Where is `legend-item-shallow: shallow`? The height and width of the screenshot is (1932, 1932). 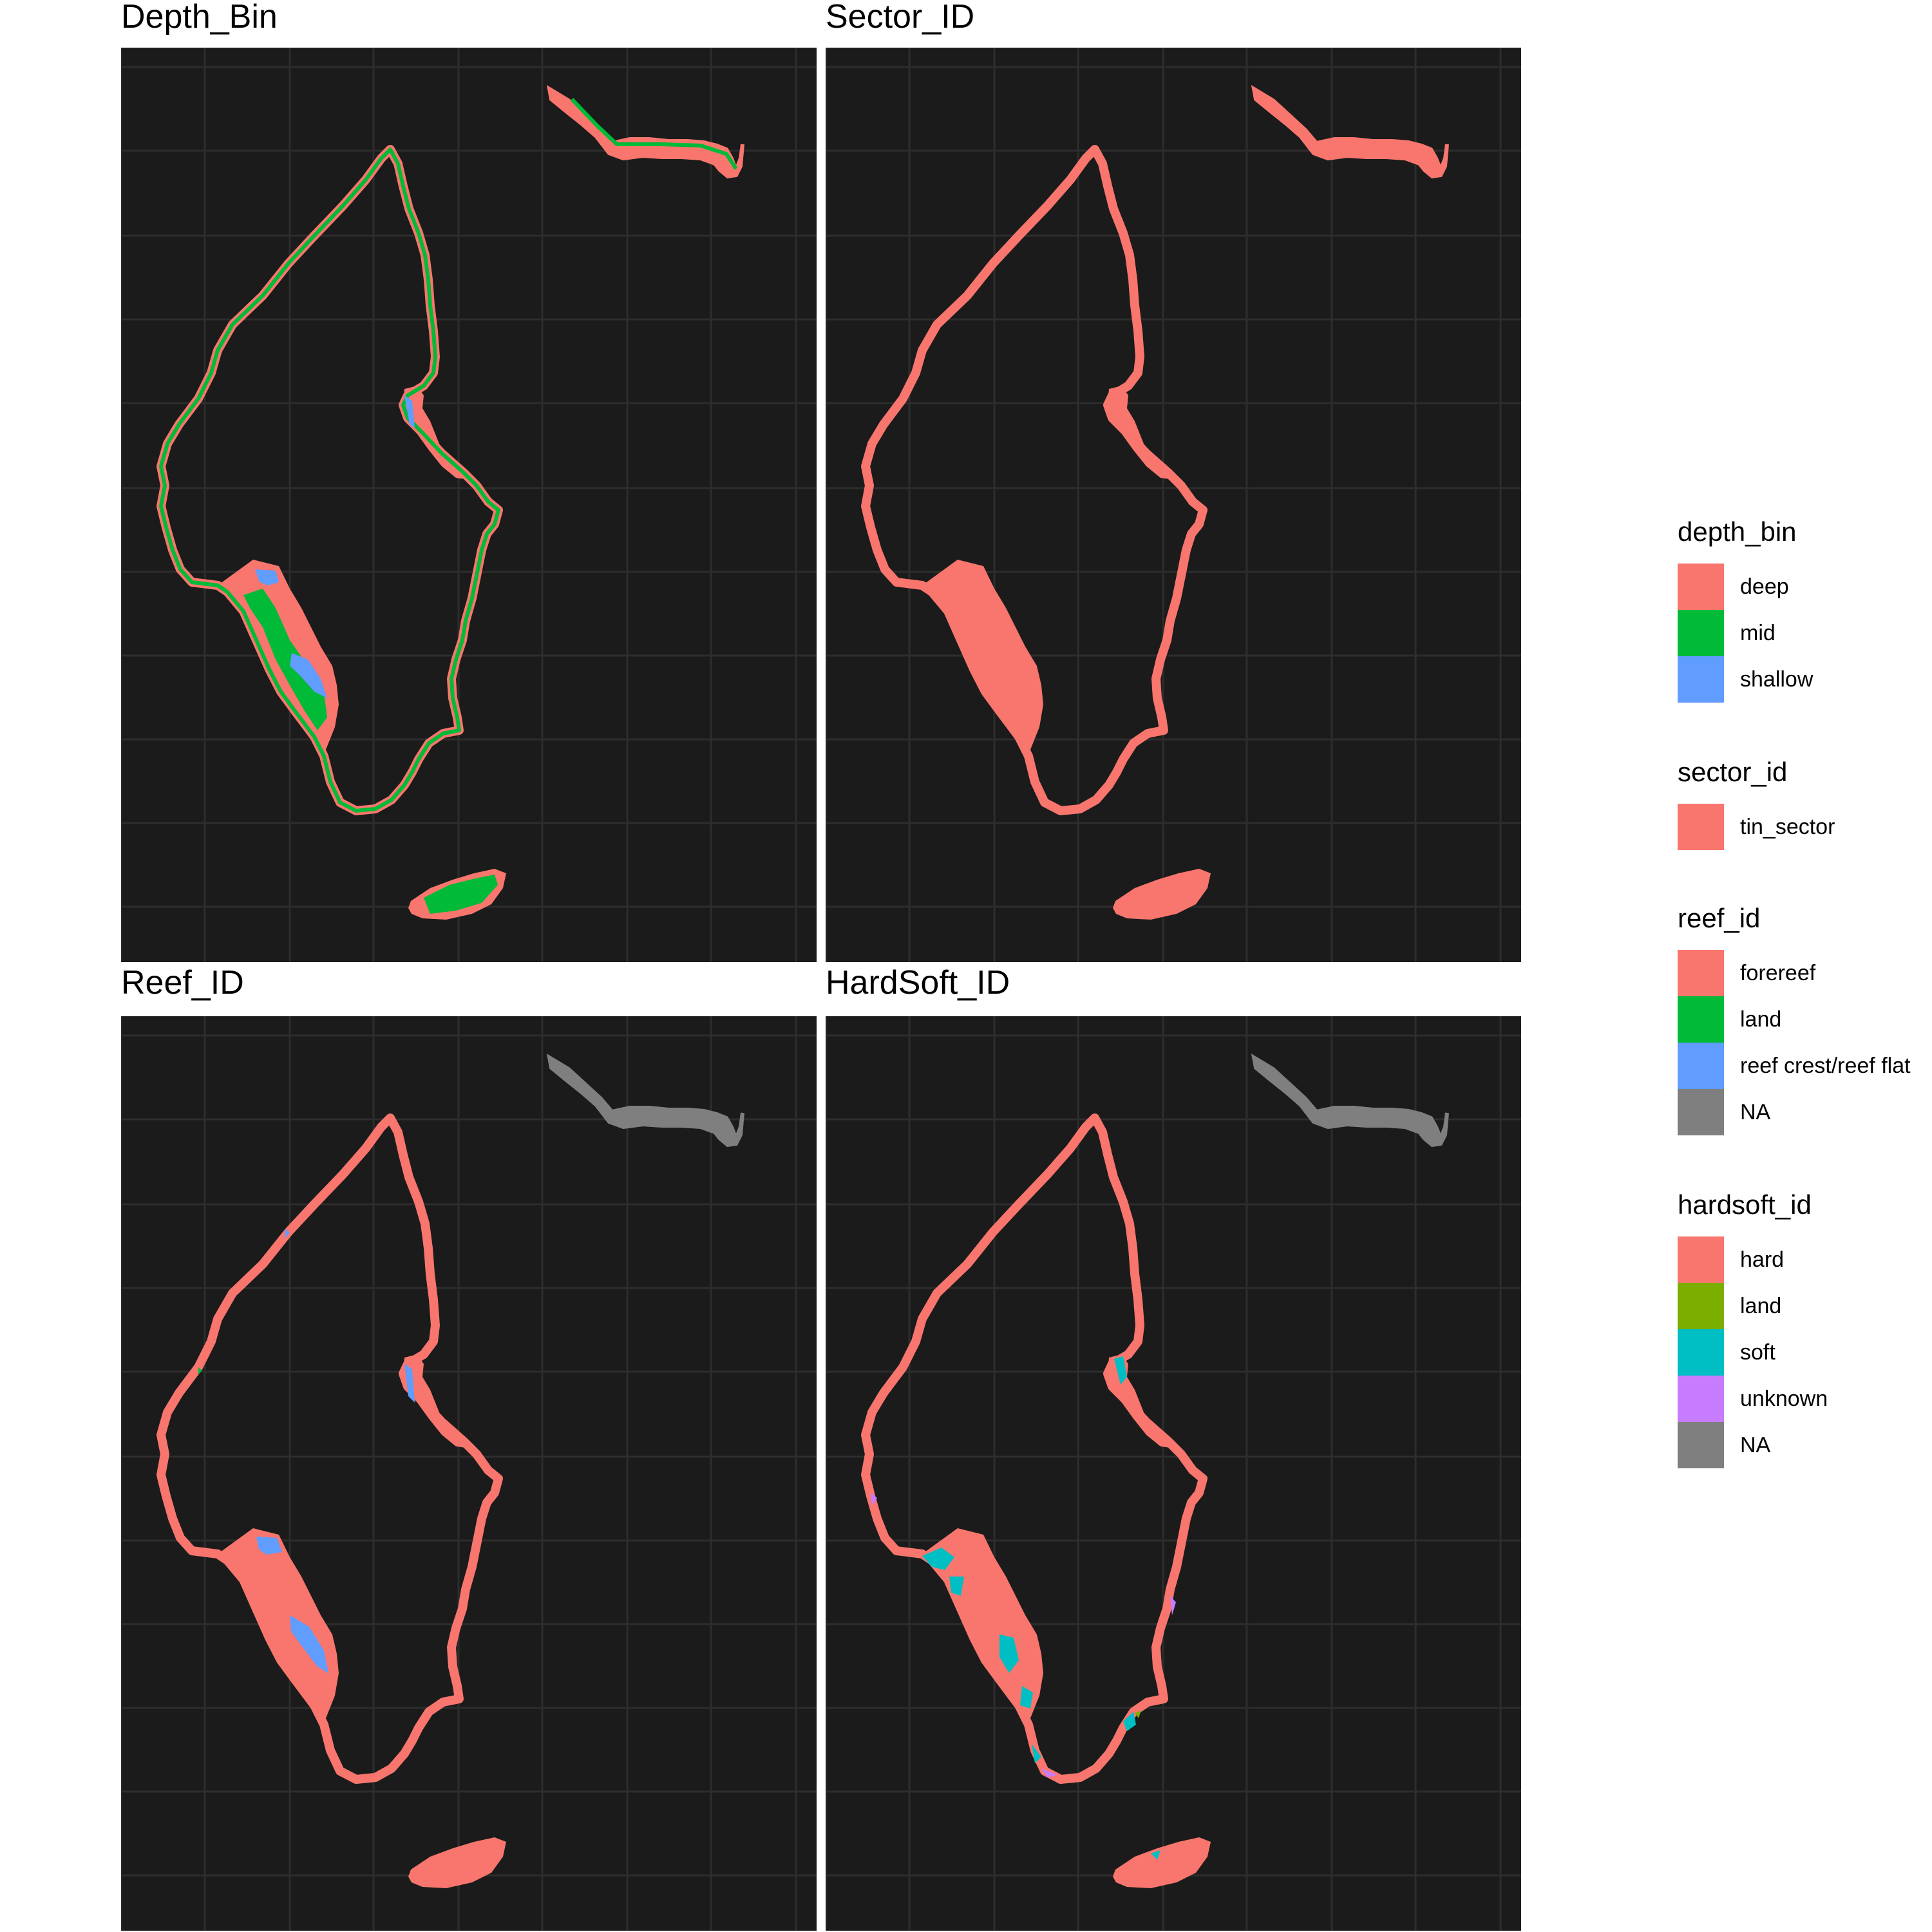
legend-item-shallow: shallow is located at coordinates (1746, 680).